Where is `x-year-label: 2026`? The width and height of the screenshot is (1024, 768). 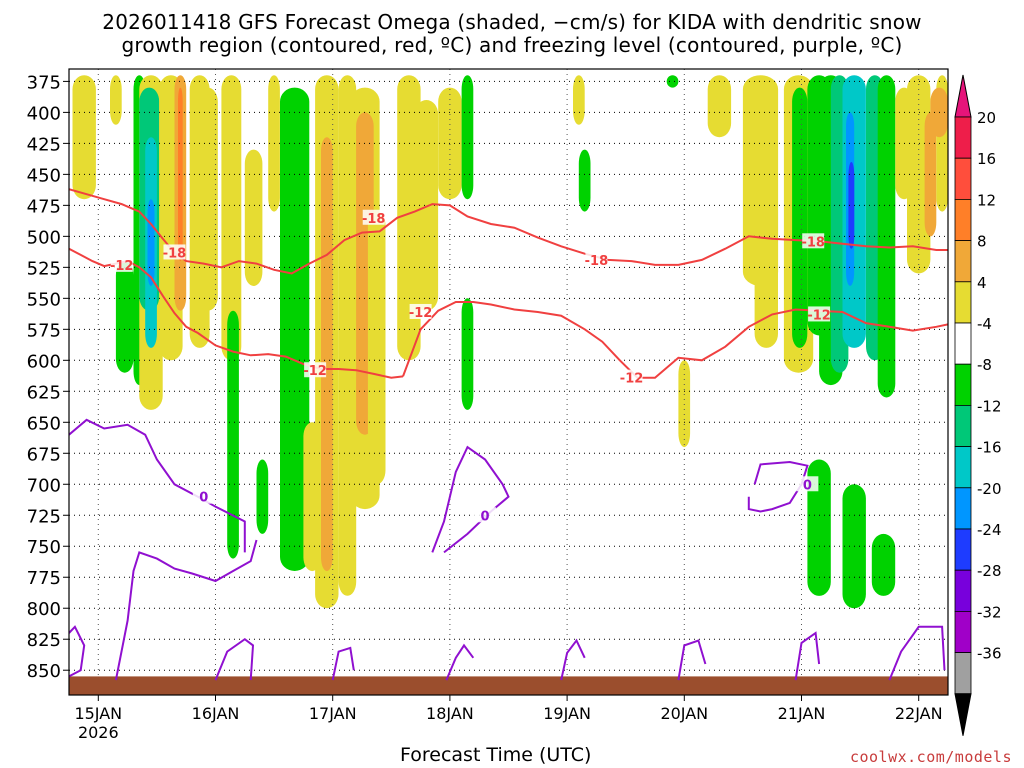 x-year-label: 2026 is located at coordinates (98, 732).